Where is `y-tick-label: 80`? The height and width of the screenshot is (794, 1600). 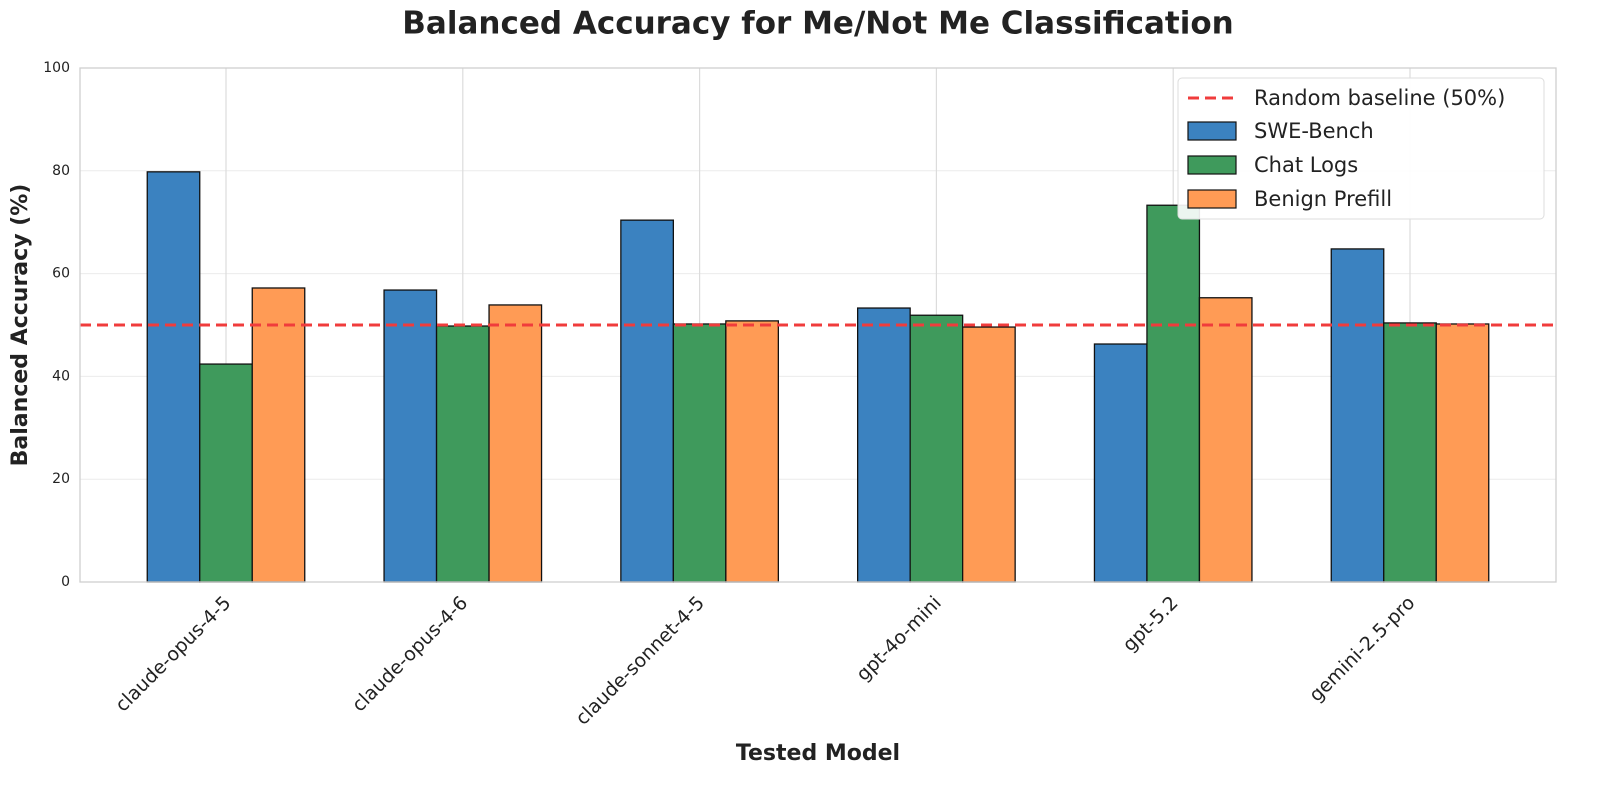 y-tick-label: 80 is located at coordinates (61, 171).